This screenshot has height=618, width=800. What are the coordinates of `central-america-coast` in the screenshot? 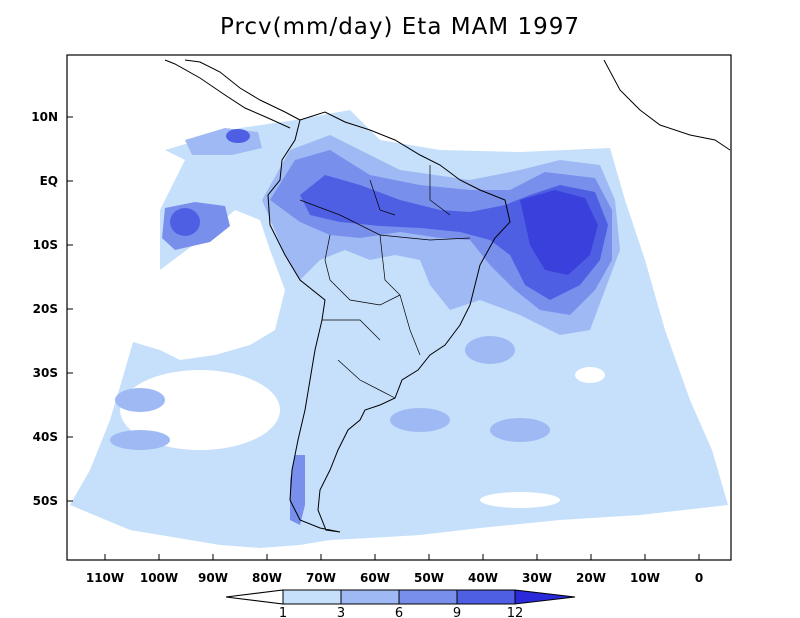 It's located at (232, 94).